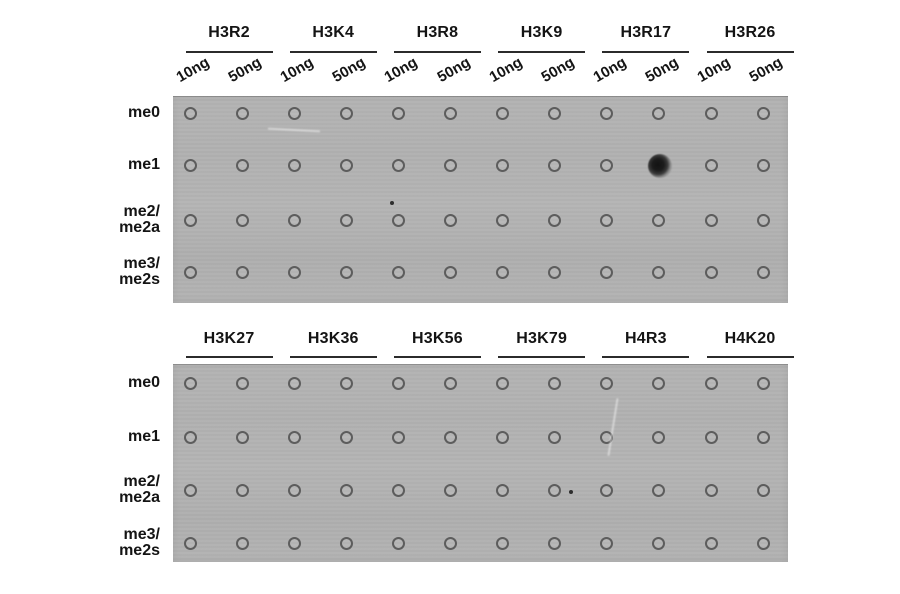 This screenshot has height=594, width=900. Describe the element at coordinates (750, 32) in the screenshot. I see `group-label-h3r26: H3R26` at that location.